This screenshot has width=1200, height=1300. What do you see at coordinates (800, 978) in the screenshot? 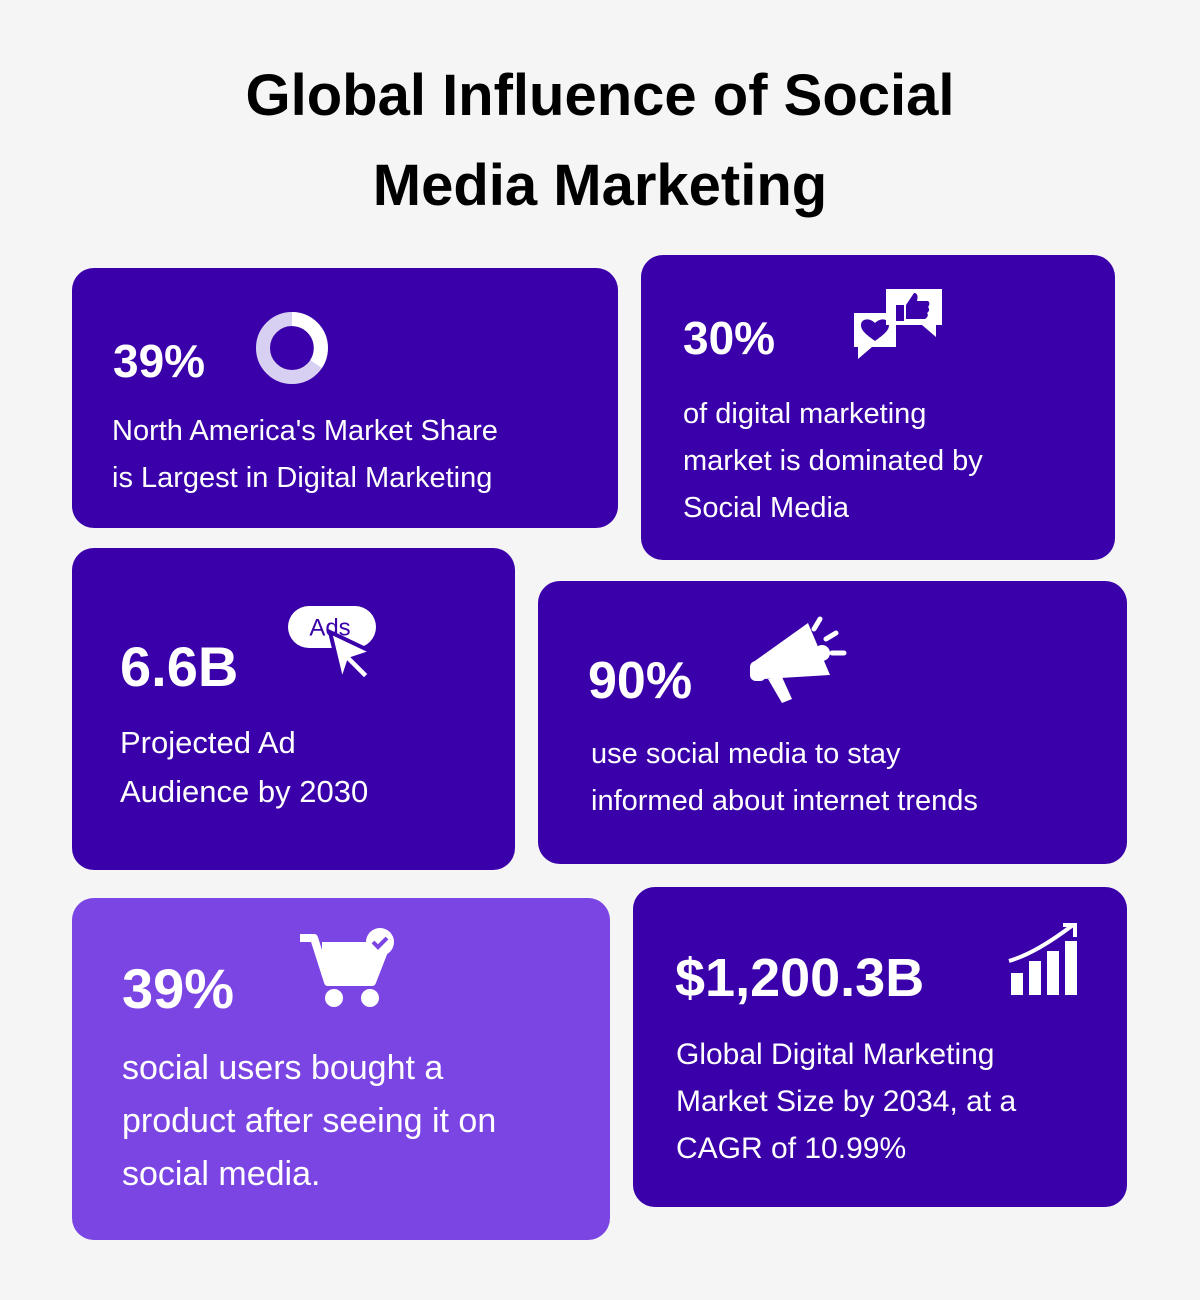
I see `stat: $1,200.3B` at bounding box center [800, 978].